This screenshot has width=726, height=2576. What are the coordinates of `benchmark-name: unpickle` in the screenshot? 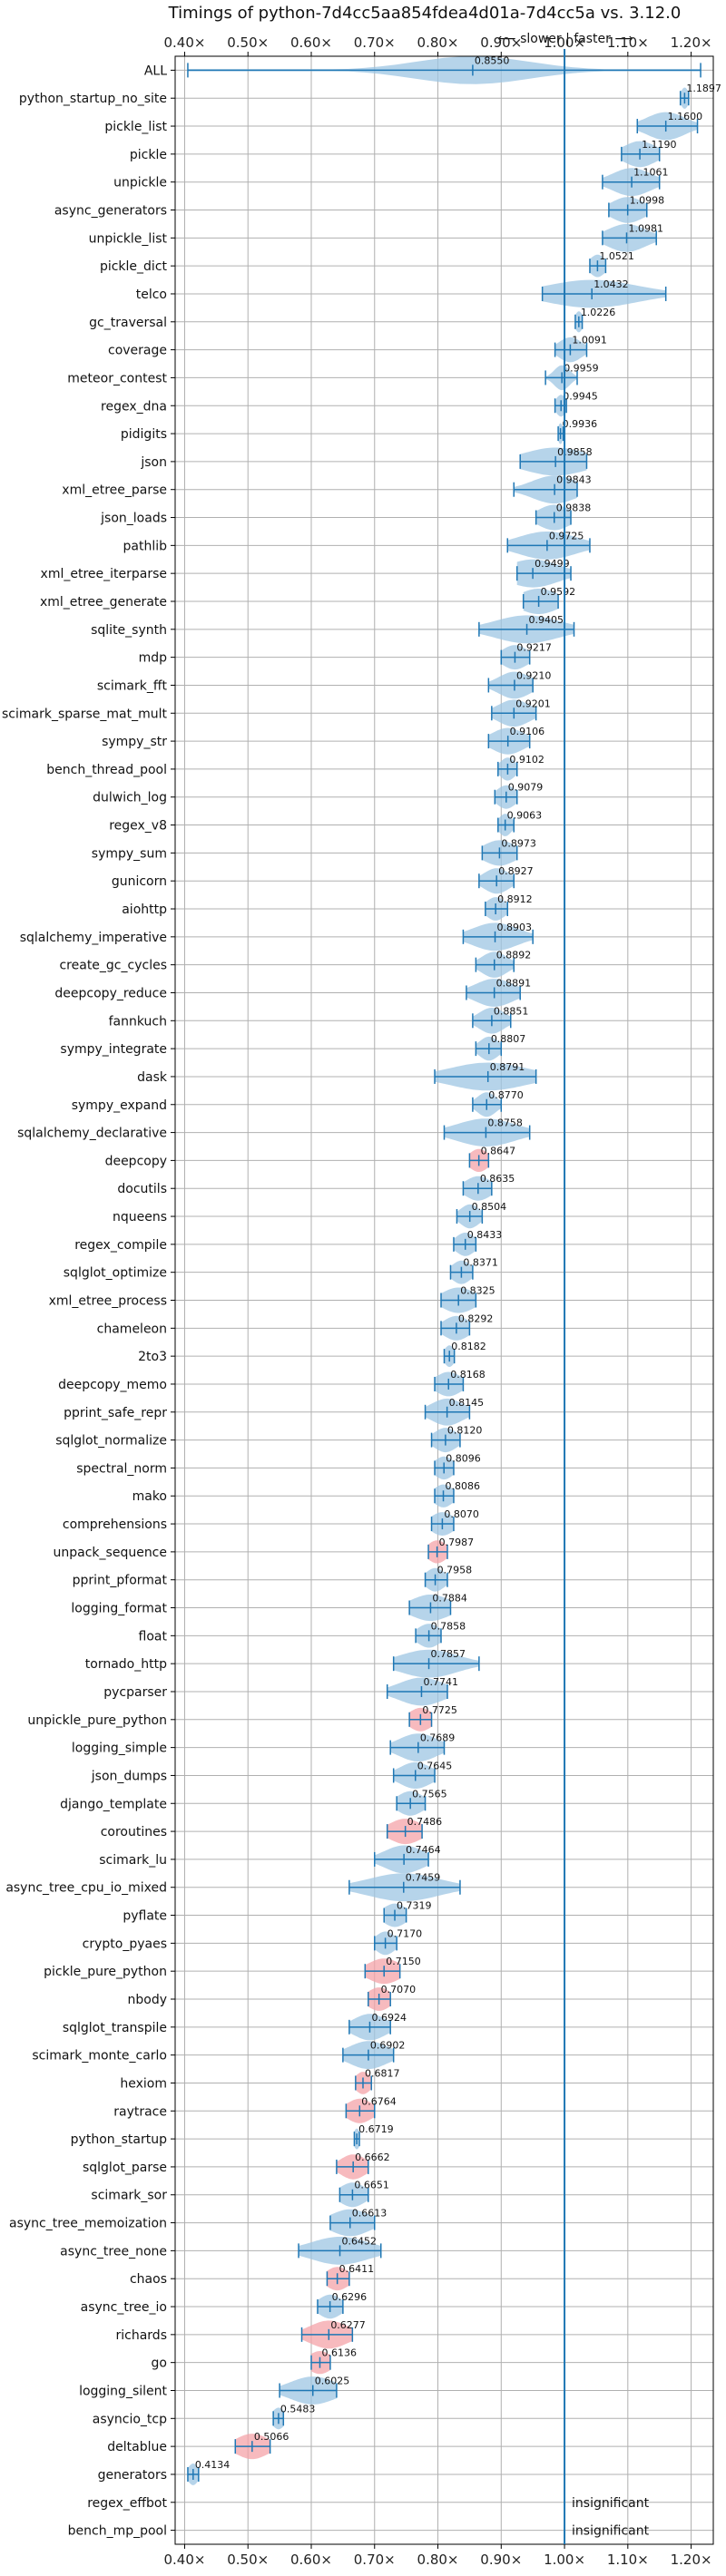 It's located at (140, 183).